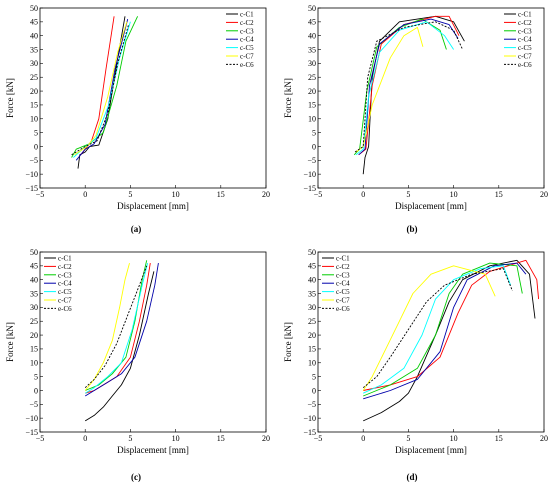 This screenshot has width=550, height=491. Describe the element at coordinates (10, 342) in the screenshot. I see `y-axis-label: Force [kN]` at that location.